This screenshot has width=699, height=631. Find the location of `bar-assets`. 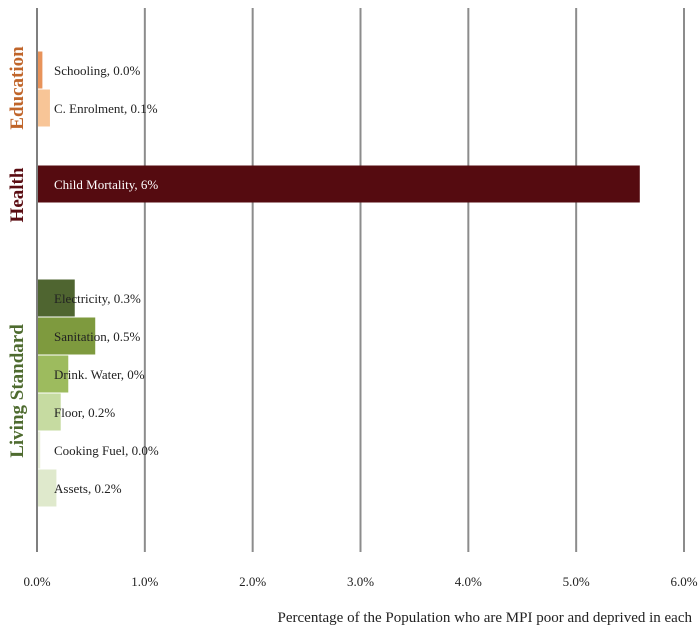

bar-assets is located at coordinates (47, 488).